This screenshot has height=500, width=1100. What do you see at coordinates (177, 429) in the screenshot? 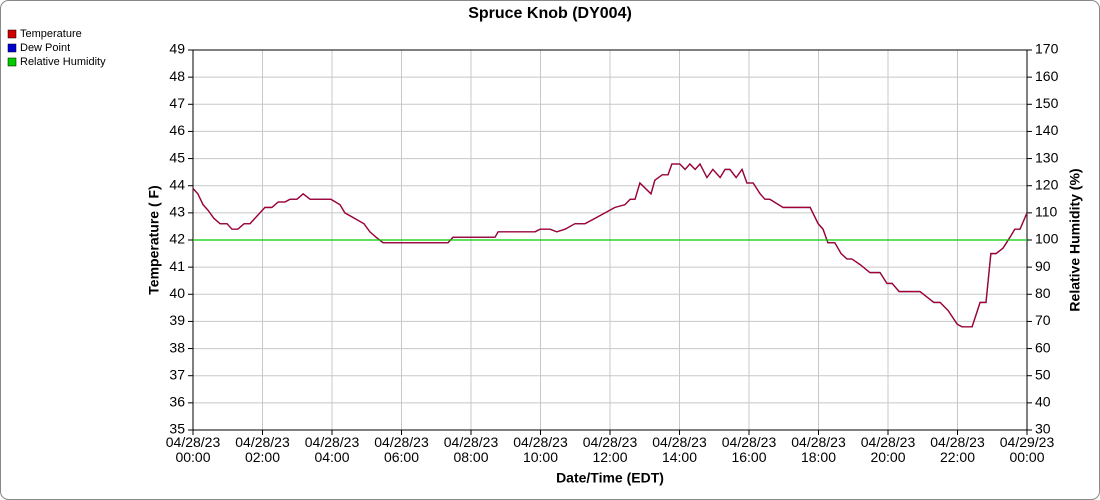
I see `y-tick-label: 35` at bounding box center [177, 429].